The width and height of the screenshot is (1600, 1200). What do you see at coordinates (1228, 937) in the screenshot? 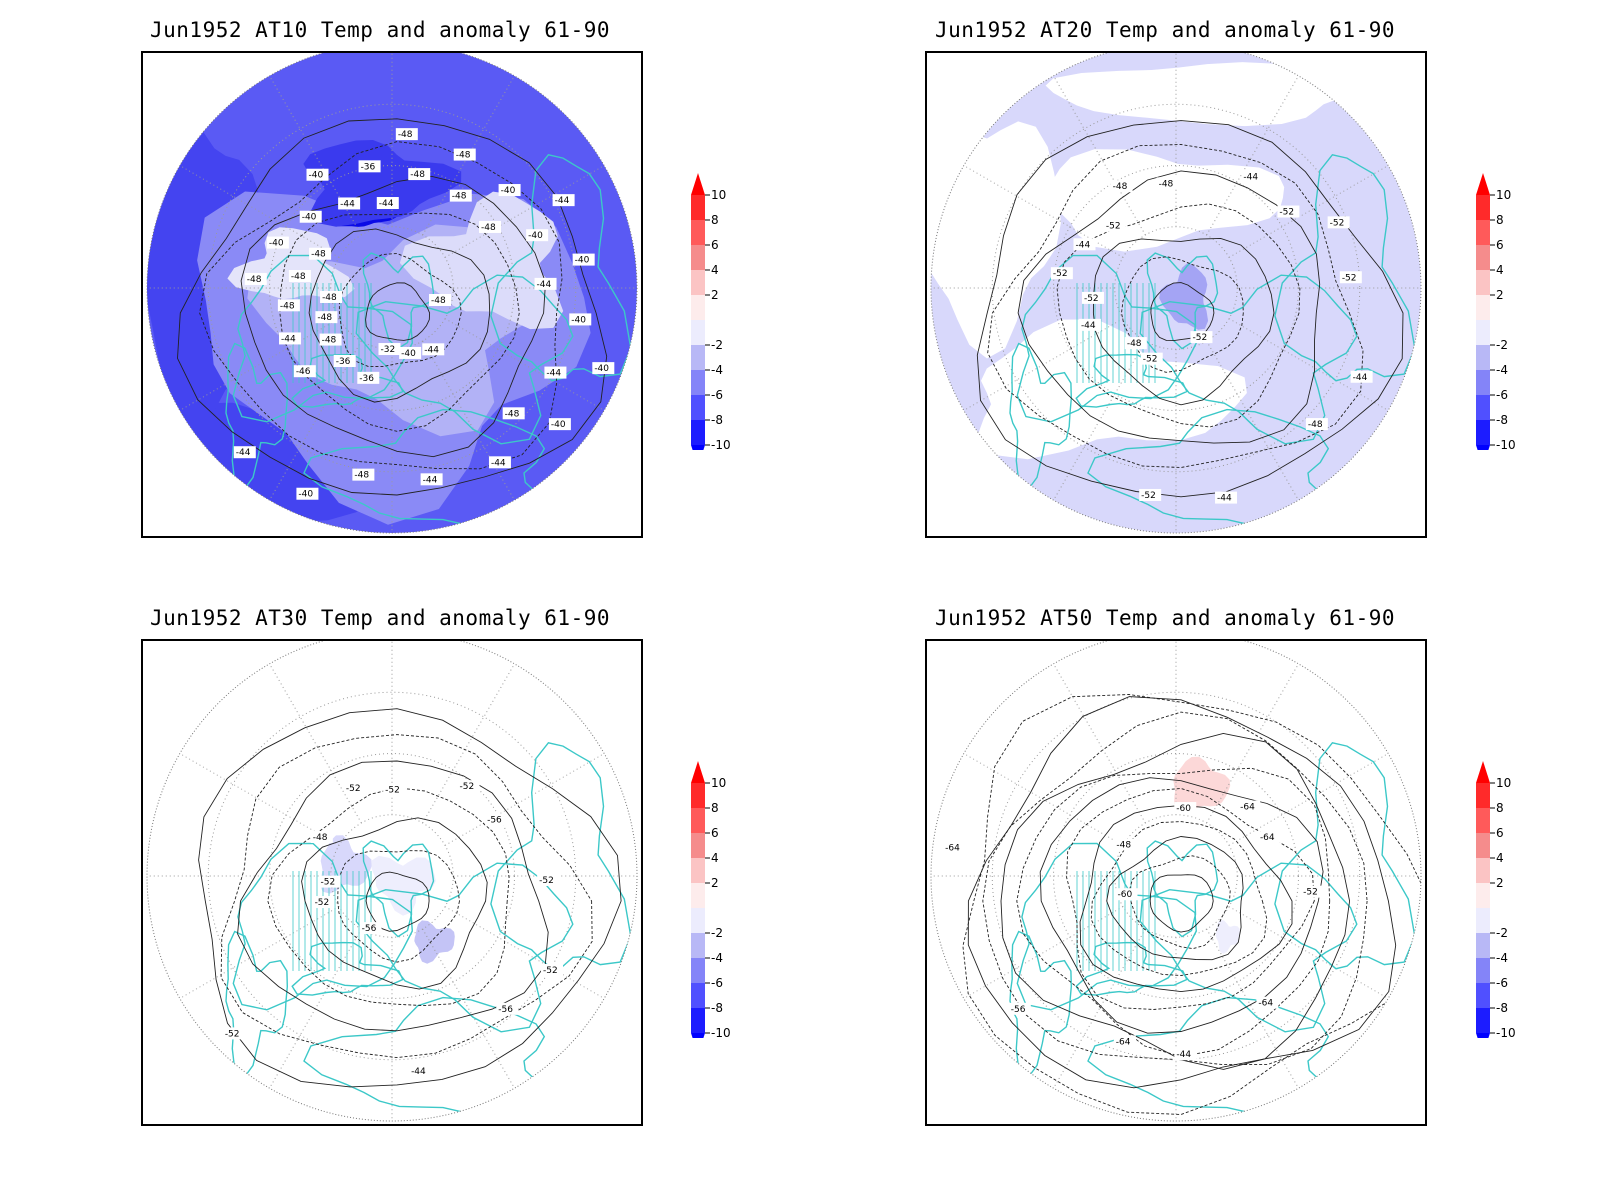
I see `anomaly-region` at bounding box center [1228, 937].